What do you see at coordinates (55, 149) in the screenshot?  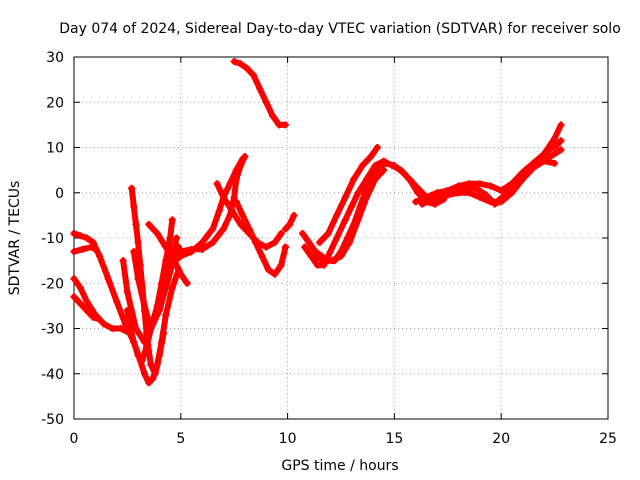 I see `y-tick-label: 10` at bounding box center [55, 149].